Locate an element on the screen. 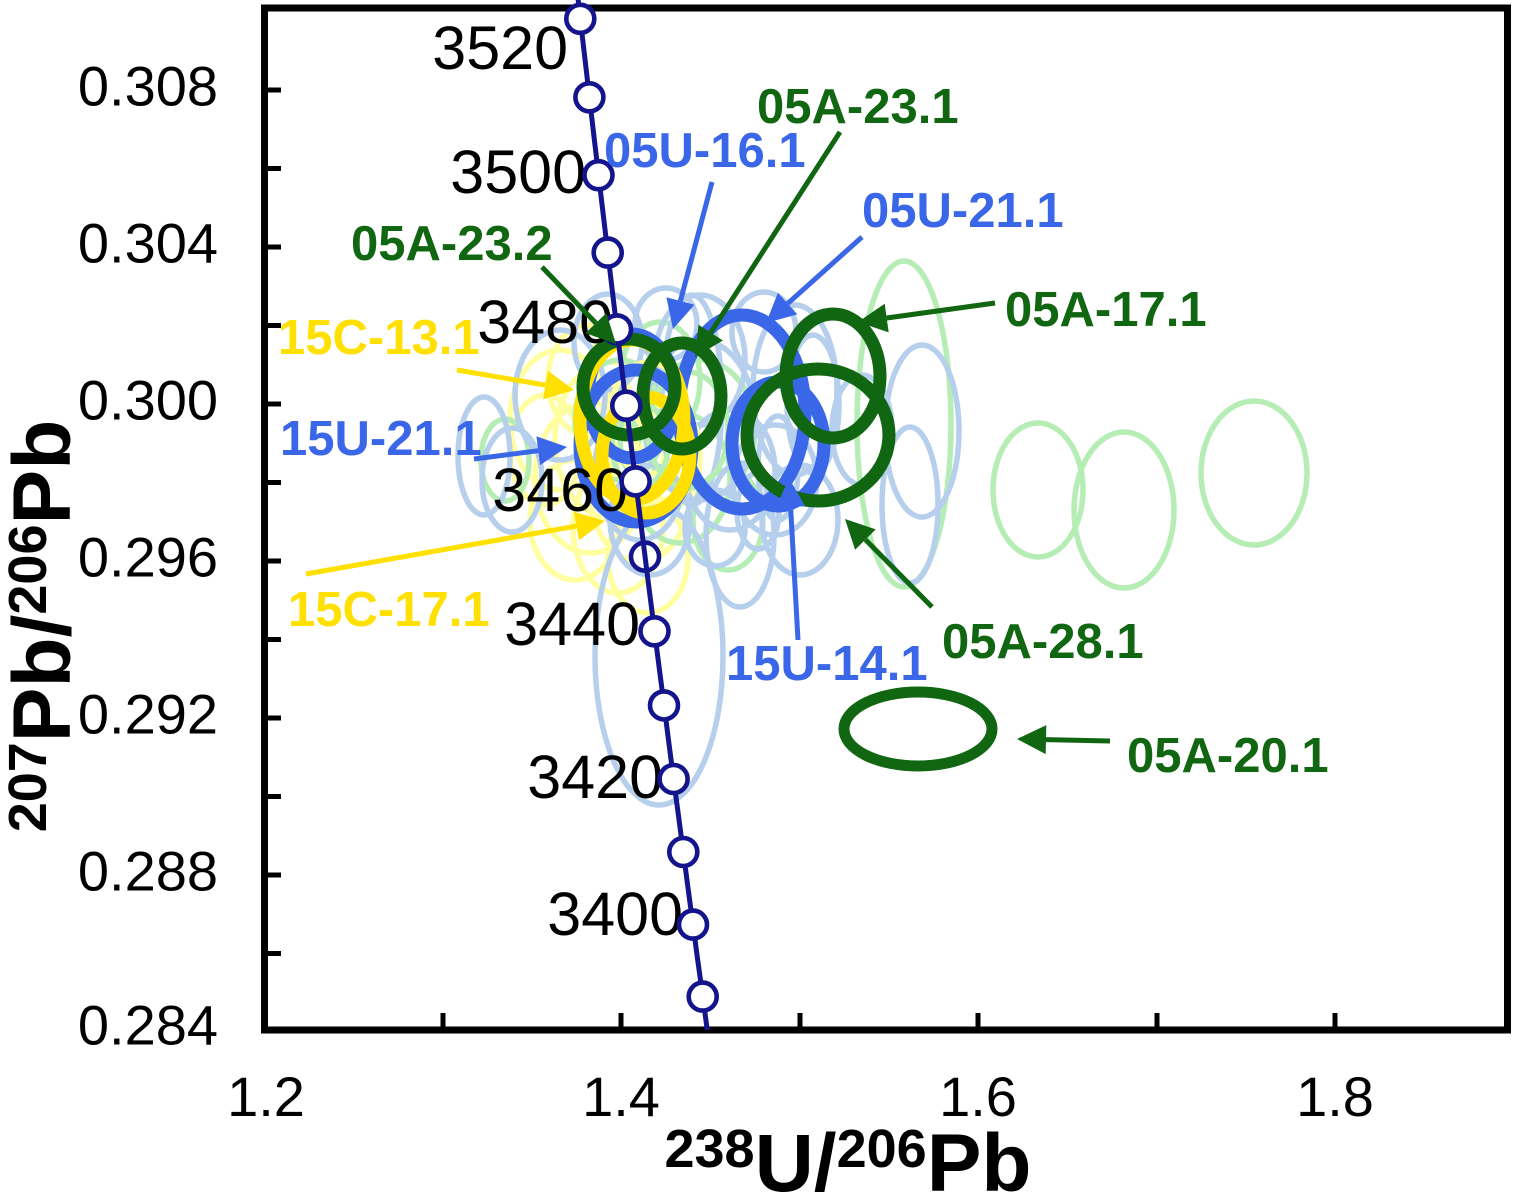 The image size is (1517, 1192). svg-text: 0.292 is located at coordinates (148, 714).